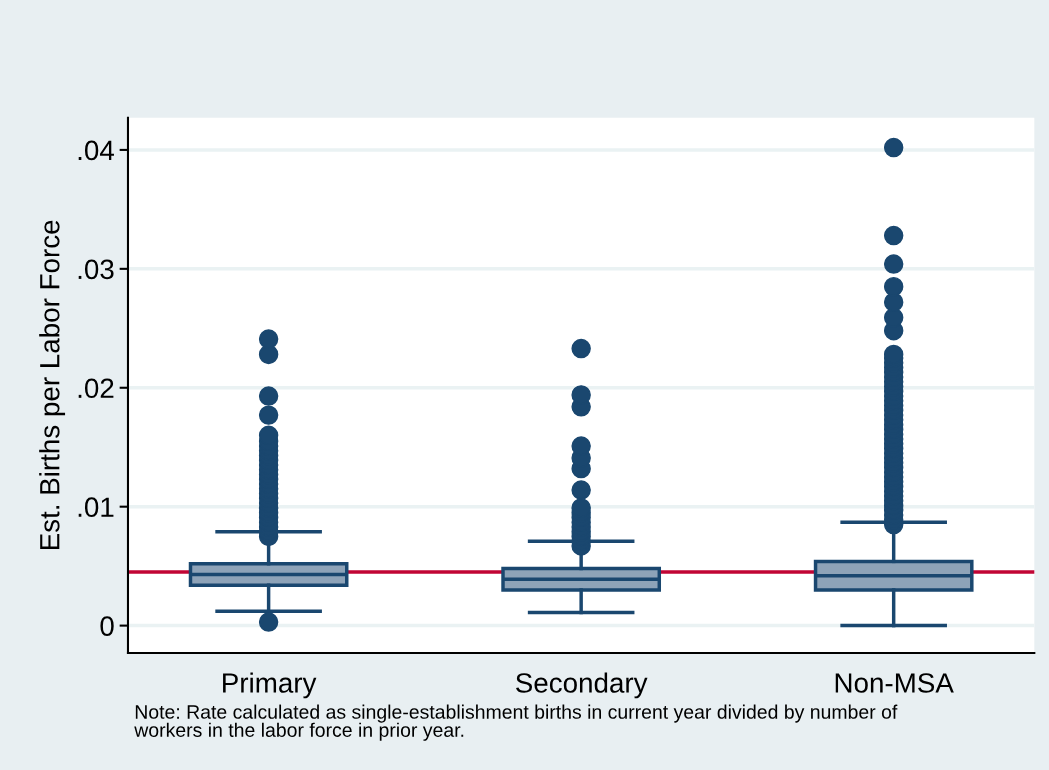 This screenshot has width=1049, height=770. I want to click on y-axis-title: Est. Births per Labor Force, so click(52, 385).